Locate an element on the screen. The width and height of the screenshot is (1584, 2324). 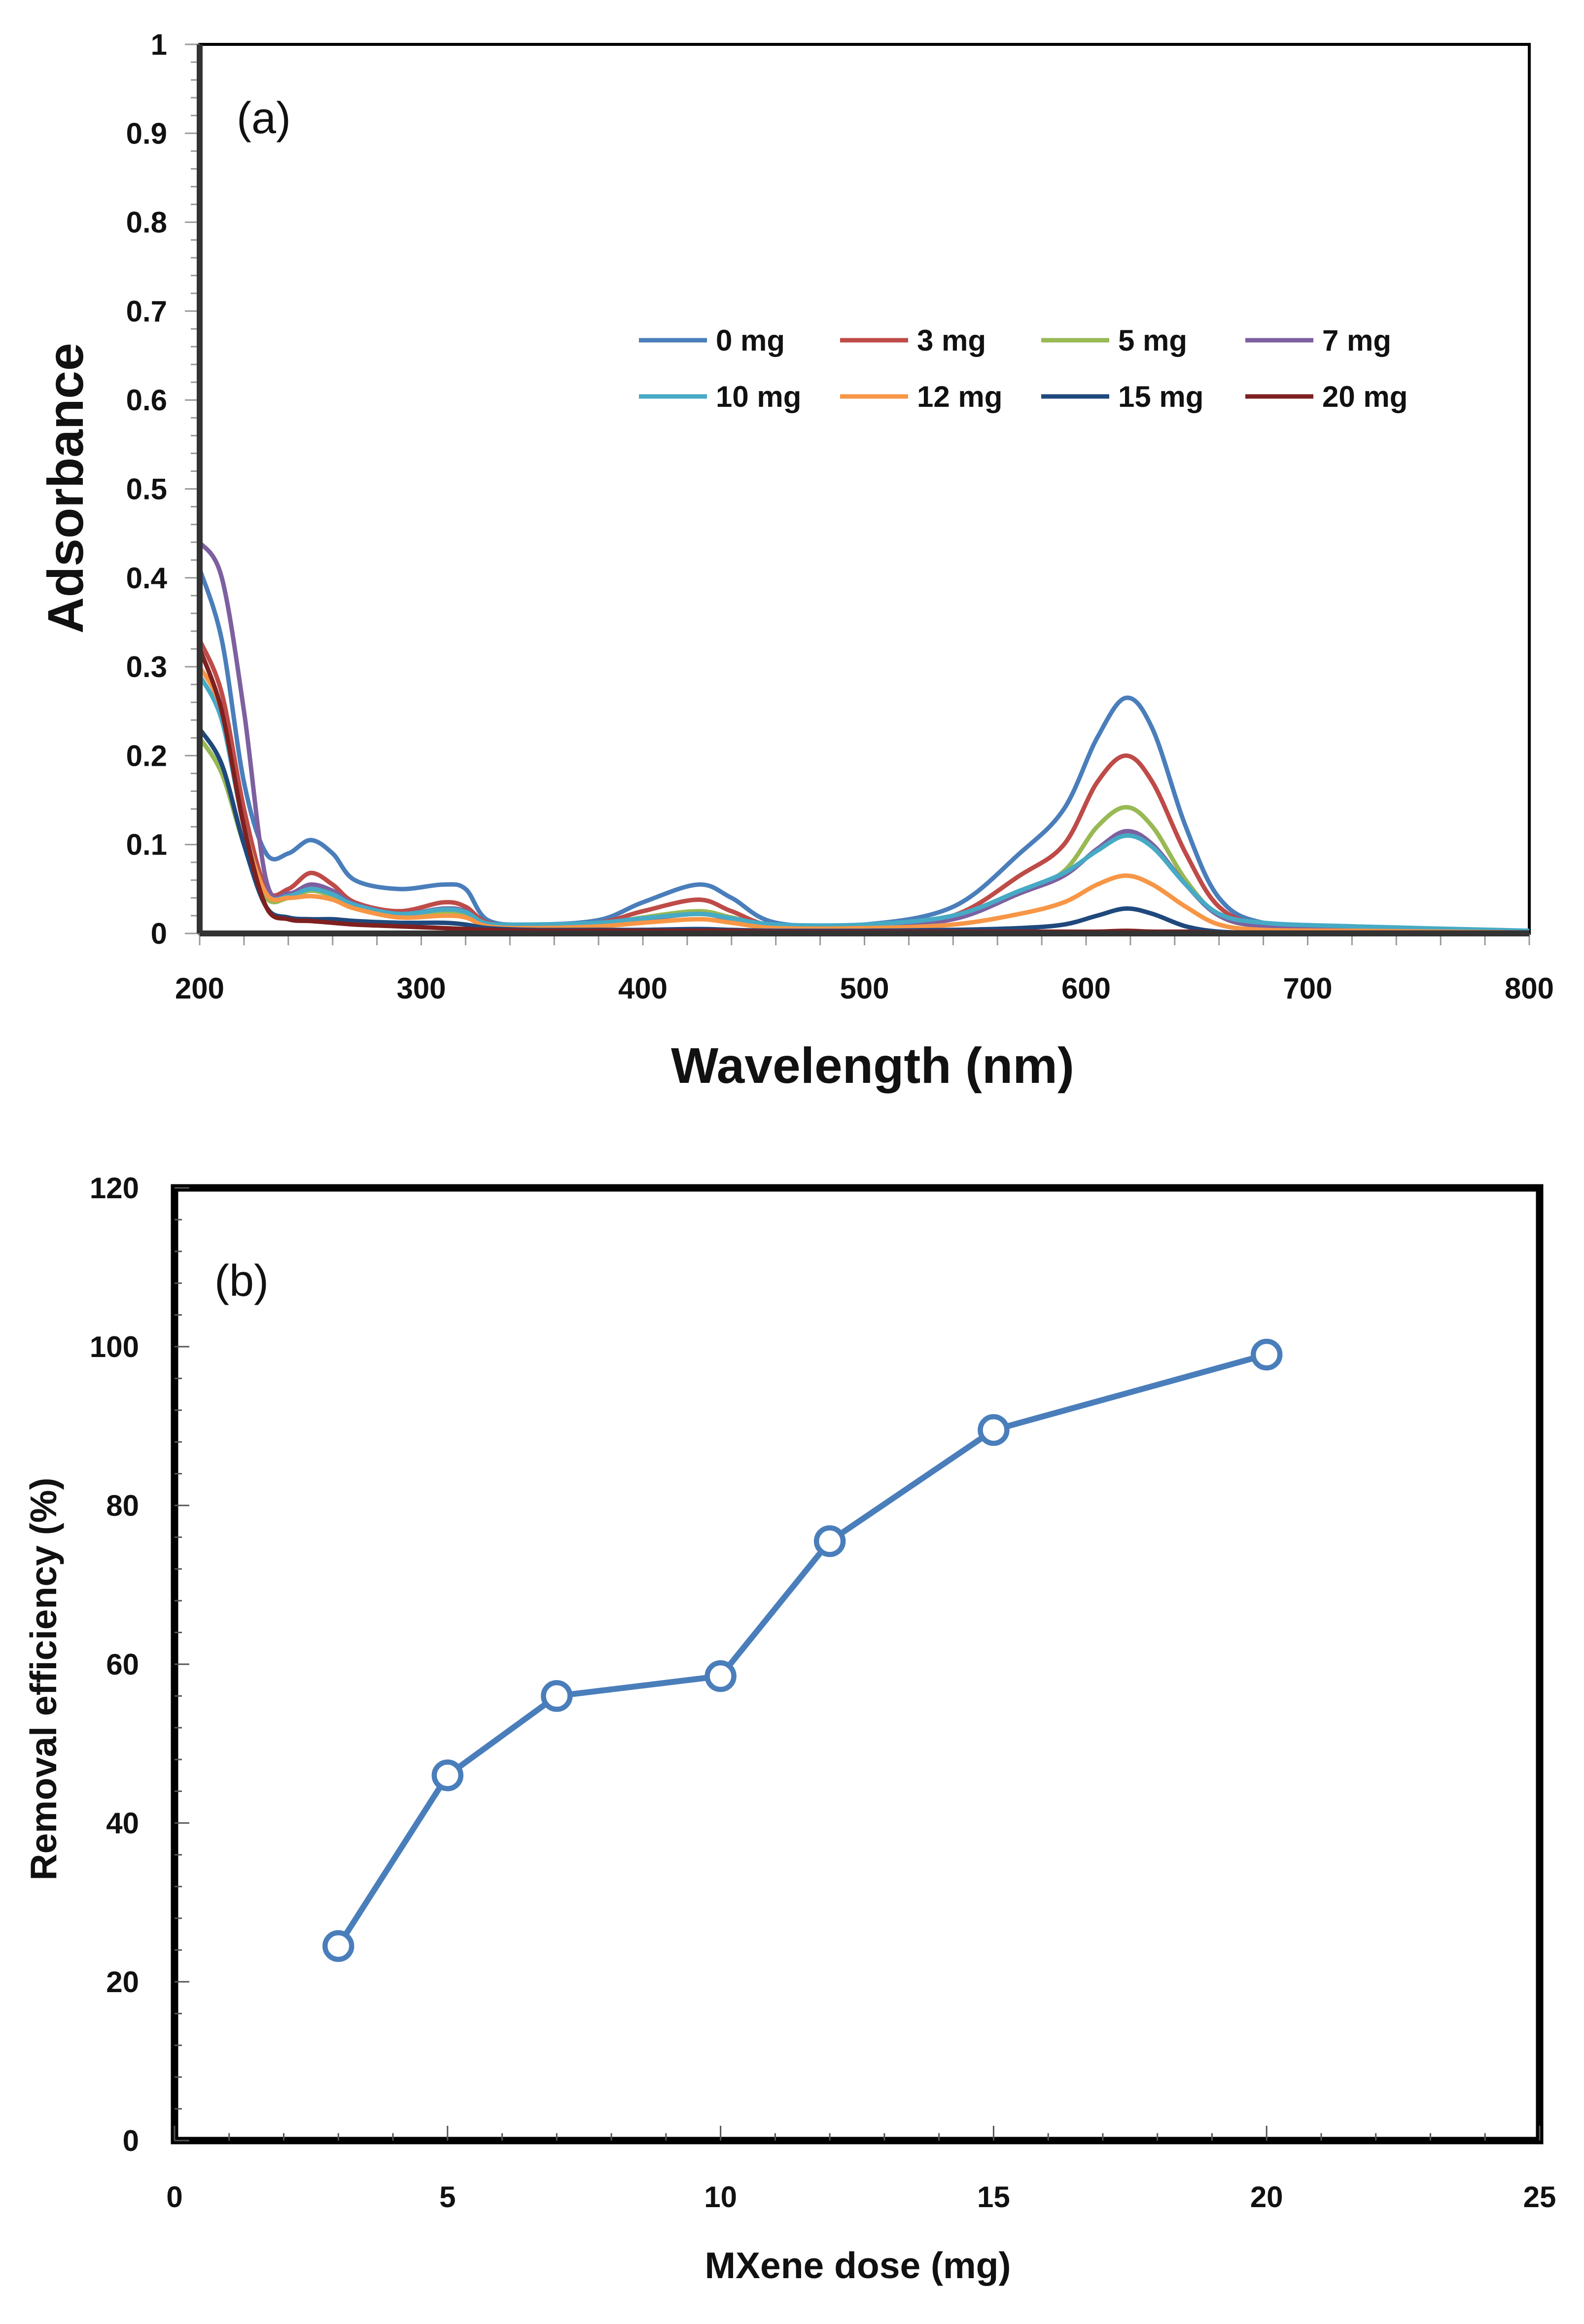
legend-label: 12 mg is located at coordinates (960, 396).